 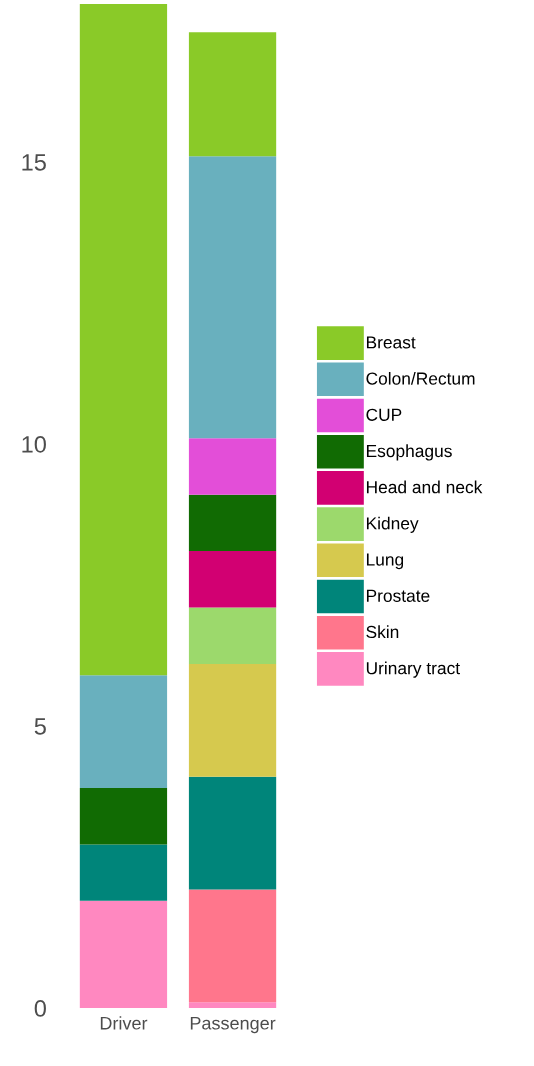 What do you see at coordinates (413, 669) in the screenshot?
I see `legend-label: Urinary tract` at bounding box center [413, 669].